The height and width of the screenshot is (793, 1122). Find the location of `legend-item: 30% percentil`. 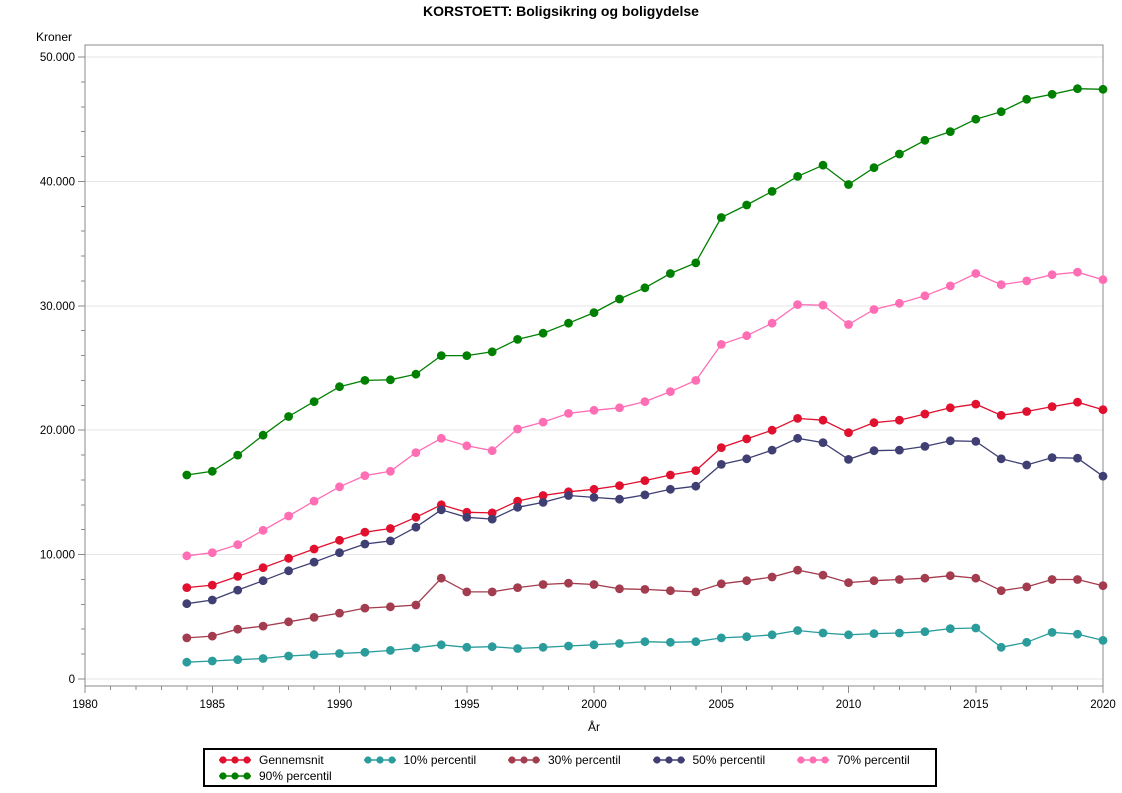

legend-item: 30% percentil is located at coordinates (579, 760).